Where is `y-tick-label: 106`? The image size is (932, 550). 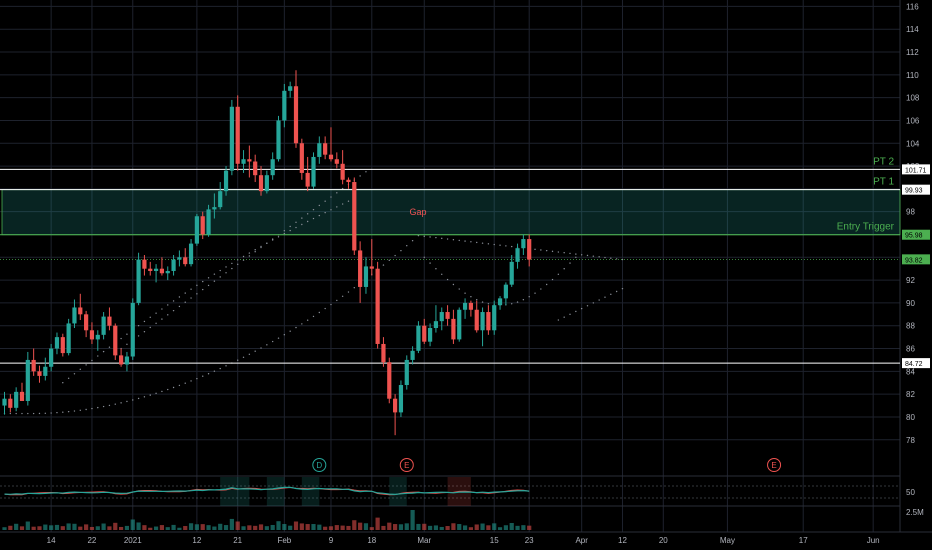
y-tick-label: 106 is located at coordinates (913, 120).